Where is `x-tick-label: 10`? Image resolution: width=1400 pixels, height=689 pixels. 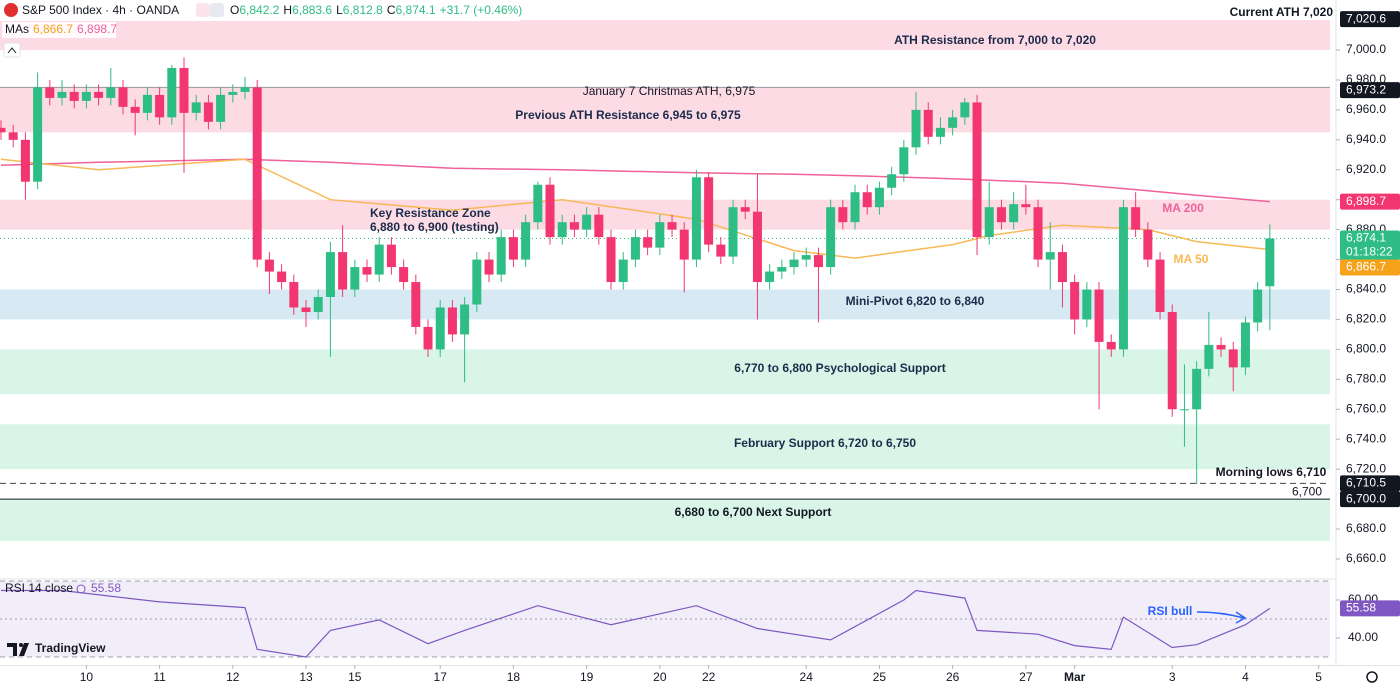
x-tick-label: 10 is located at coordinates (87, 677).